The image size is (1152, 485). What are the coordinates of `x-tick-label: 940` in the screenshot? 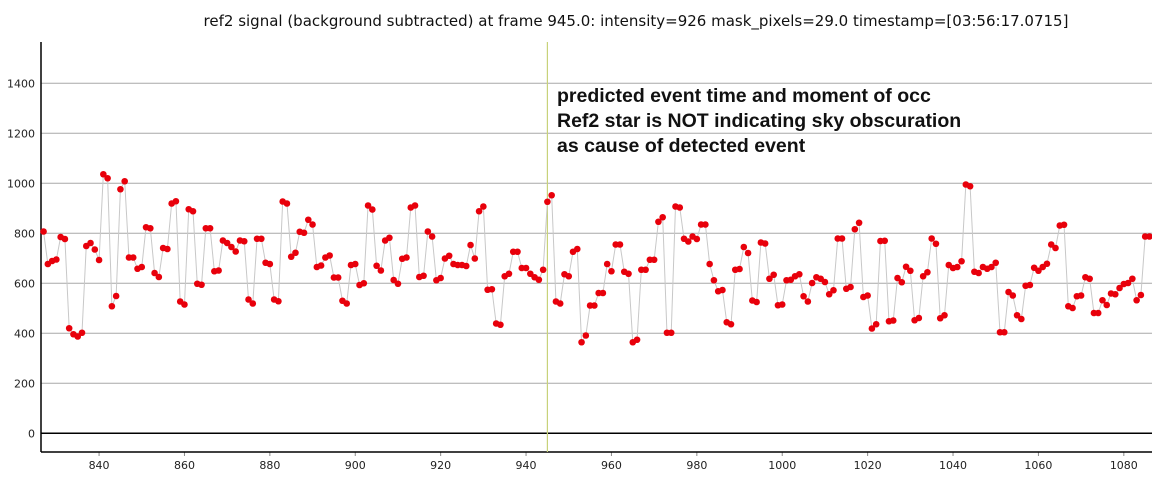 It's located at (526, 465).